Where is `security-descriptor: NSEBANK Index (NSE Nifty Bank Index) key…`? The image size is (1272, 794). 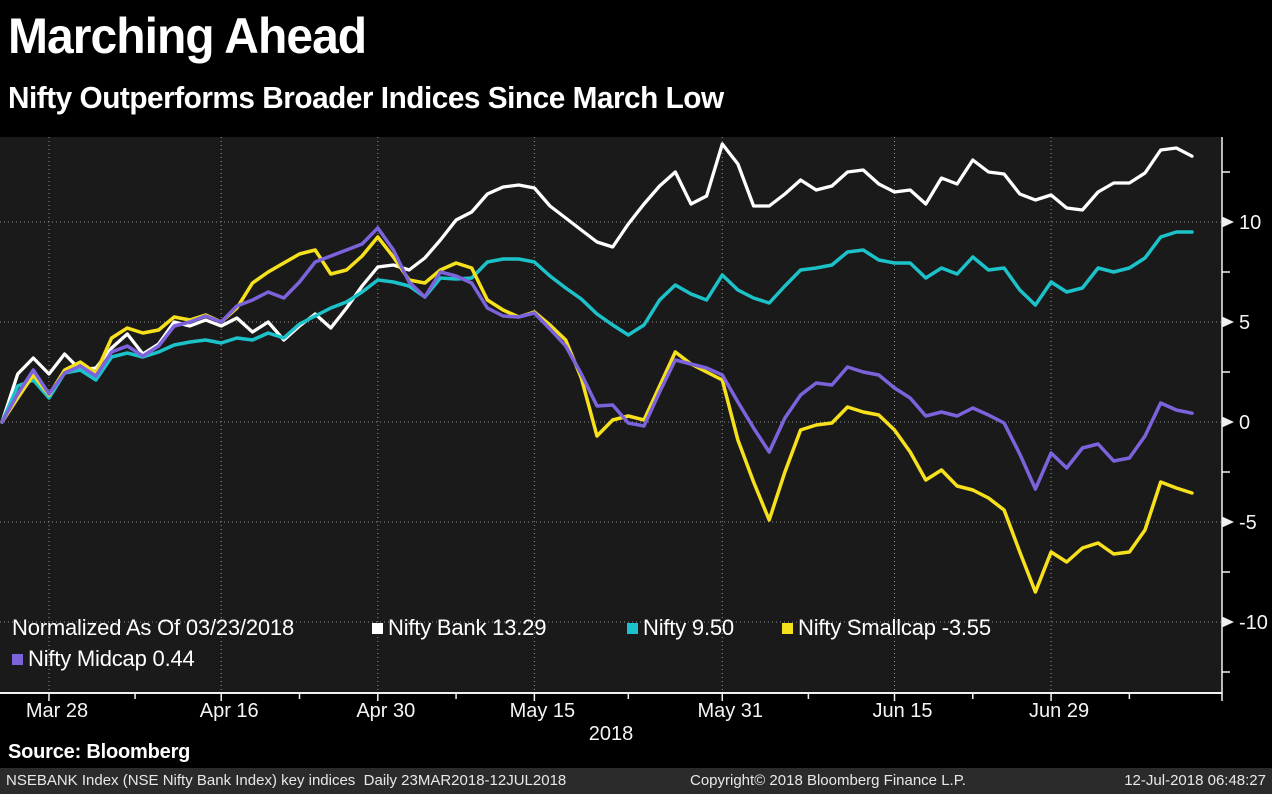 security-descriptor: NSEBANK Index (NSE Nifty Bank Index) key… is located at coordinates (286, 780).